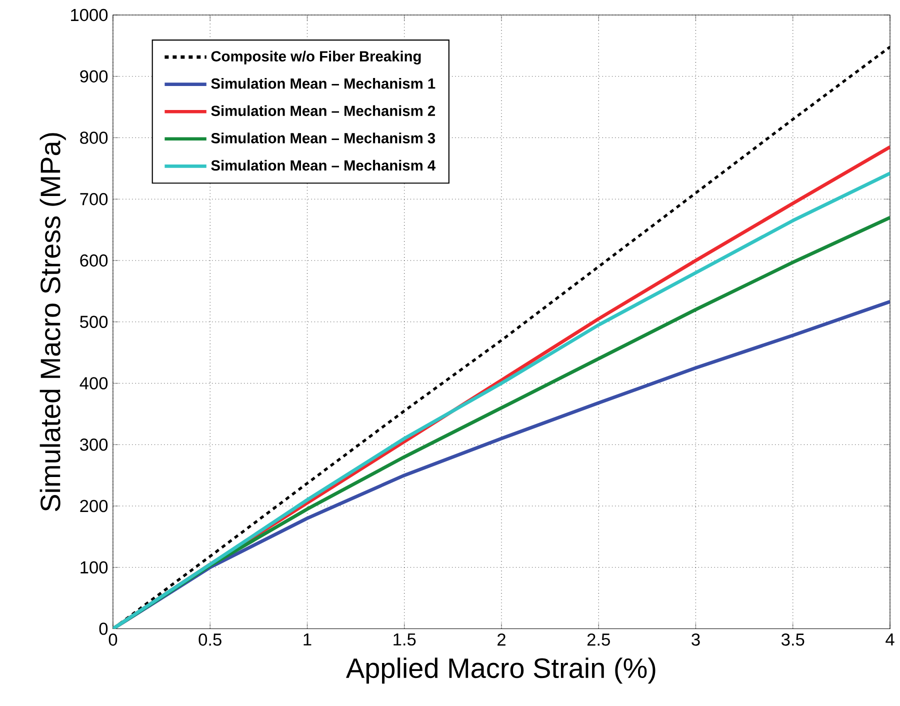 The width and height of the screenshot is (900, 706). What do you see at coordinates (94, 567) in the screenshot?
I see `y-tick-label: 100` at bounding box center [94, 567].